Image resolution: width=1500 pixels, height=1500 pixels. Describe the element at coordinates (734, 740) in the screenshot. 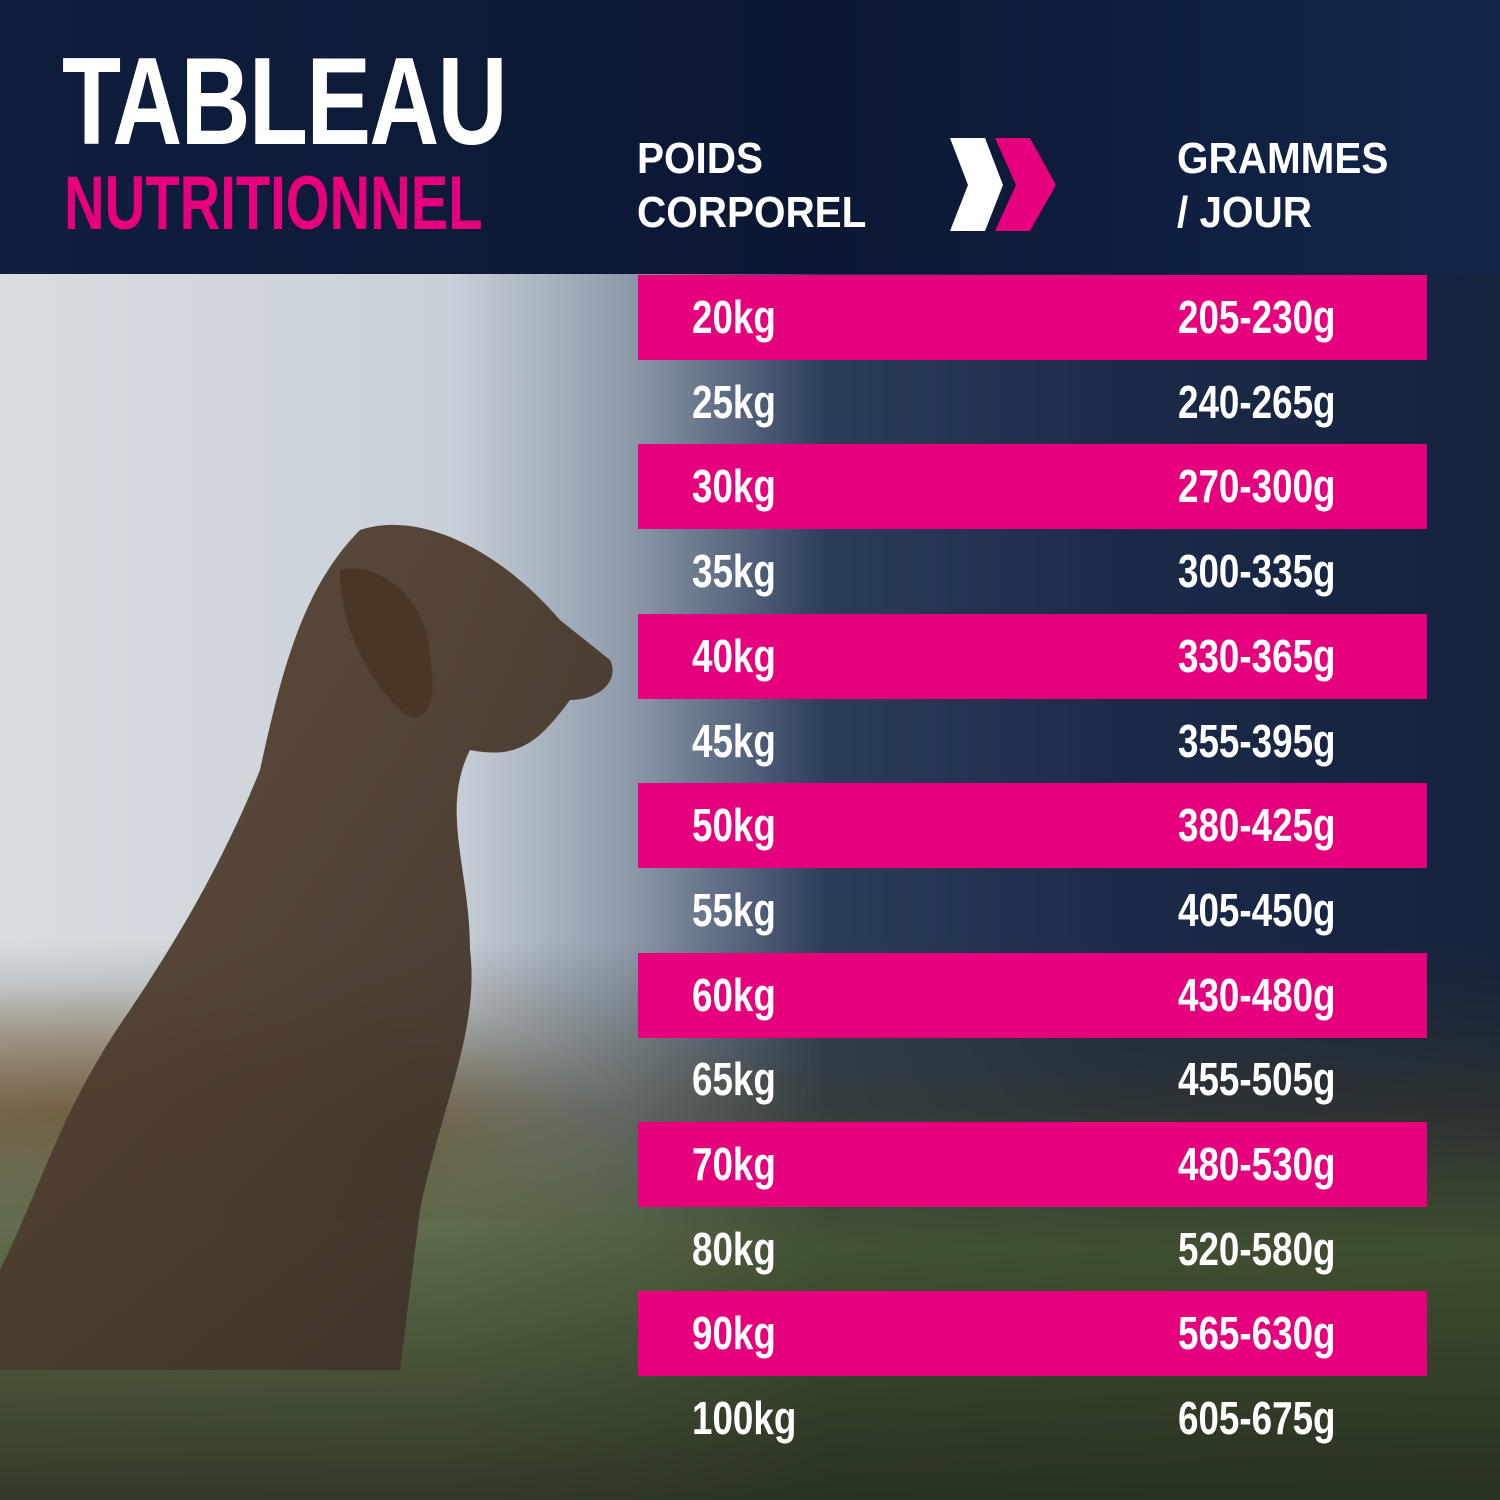

I see `weight-cell: 45kg` at that location.